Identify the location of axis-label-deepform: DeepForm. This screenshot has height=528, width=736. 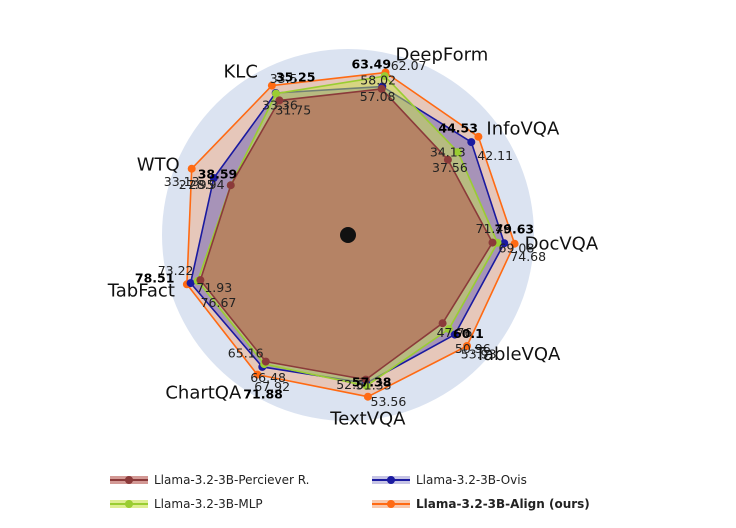
(442, 55).